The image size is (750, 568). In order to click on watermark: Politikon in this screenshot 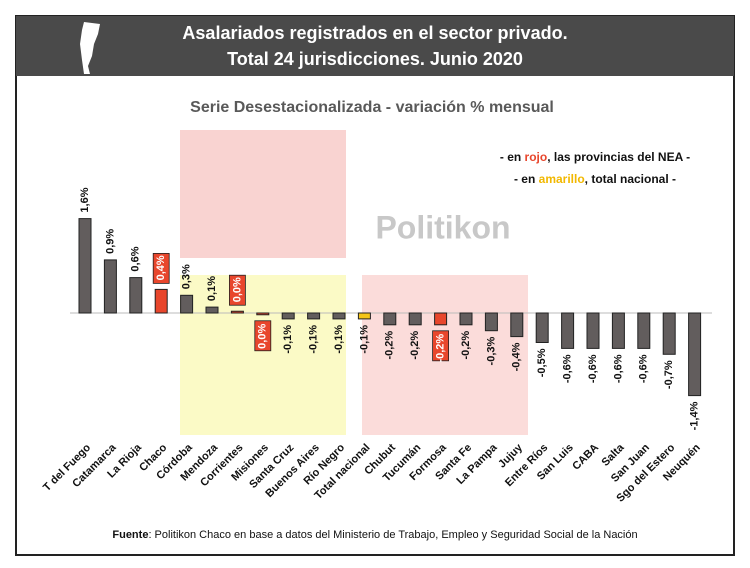, I will do `click(442, 227)`.